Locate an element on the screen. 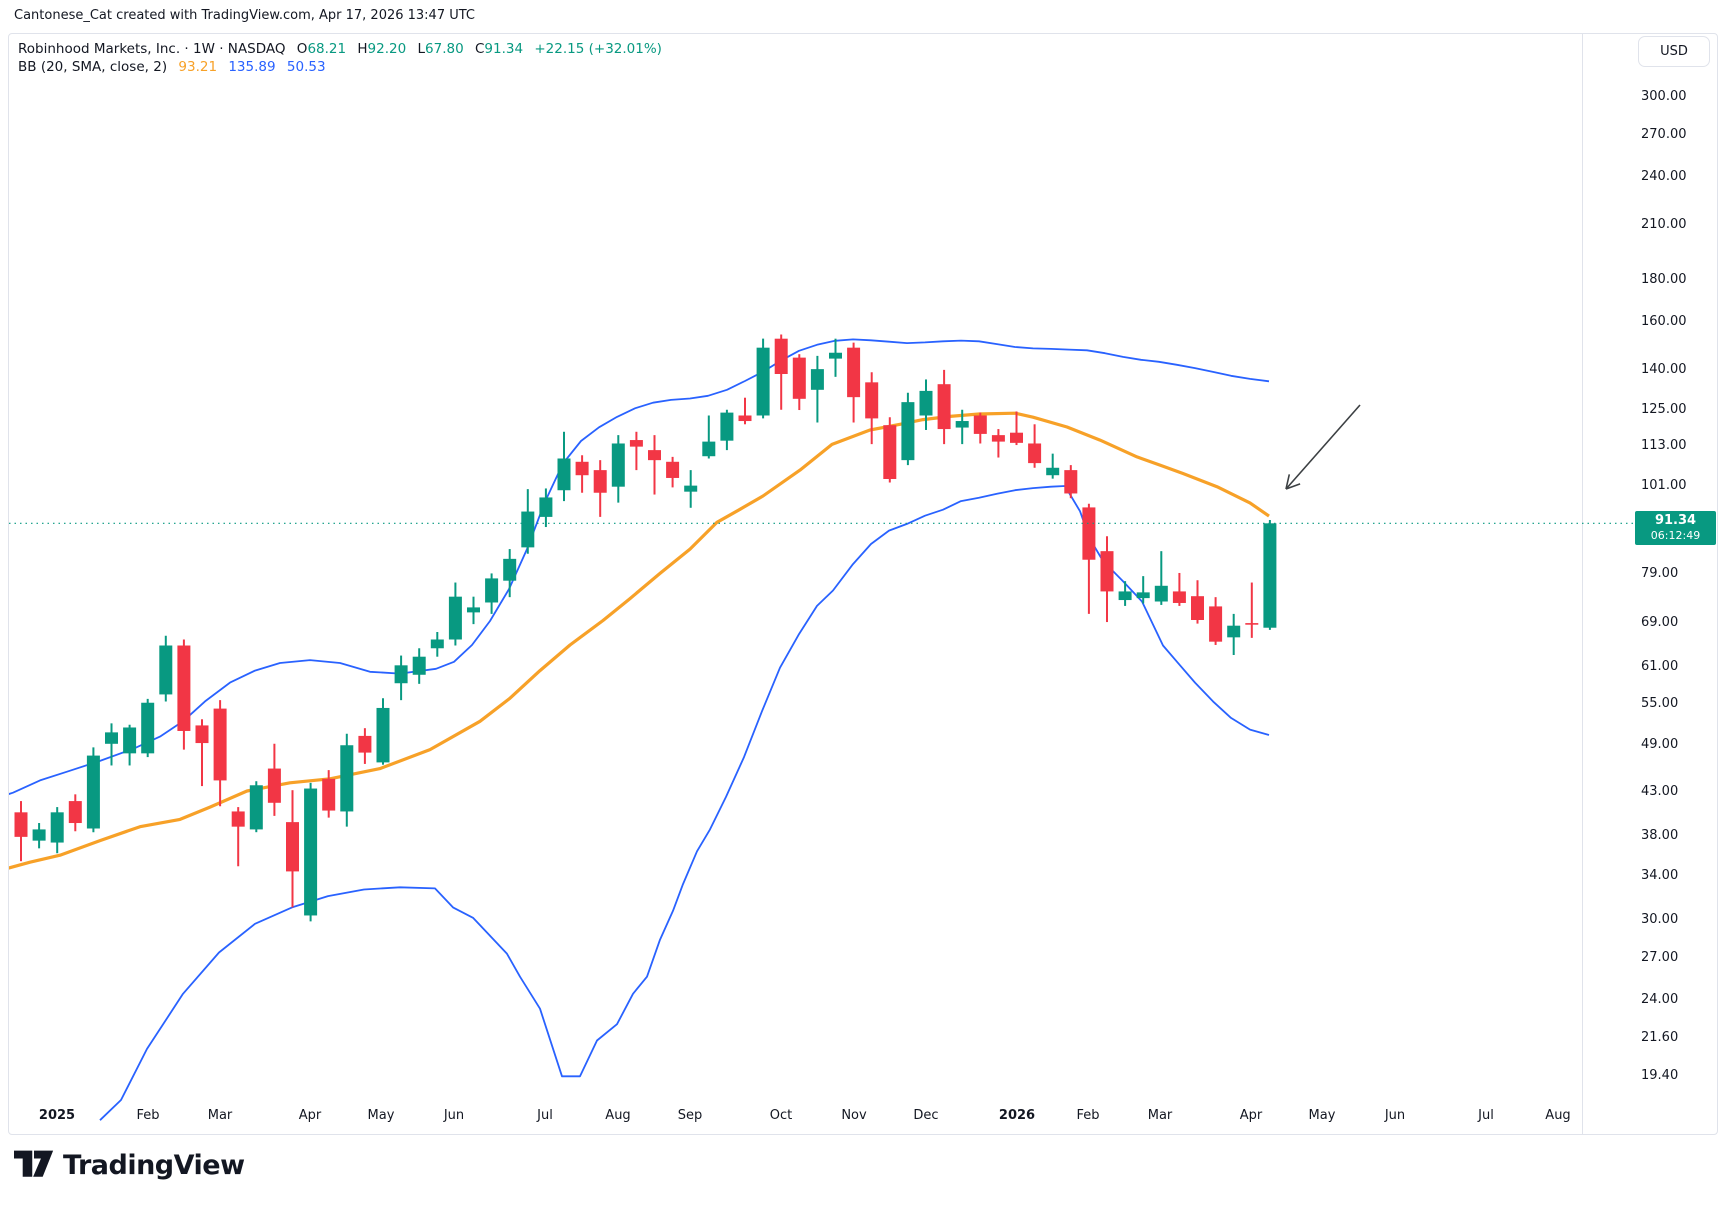  bar-countdown: 06:12:49 is located at coordinates (1675, 535).